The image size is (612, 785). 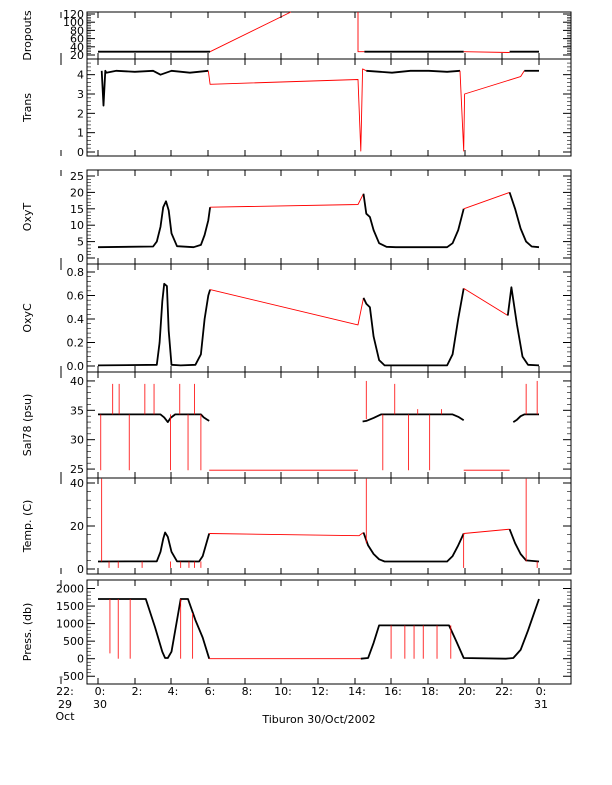 I want to click on x-date-label: 29, so click(x=65, y=704).